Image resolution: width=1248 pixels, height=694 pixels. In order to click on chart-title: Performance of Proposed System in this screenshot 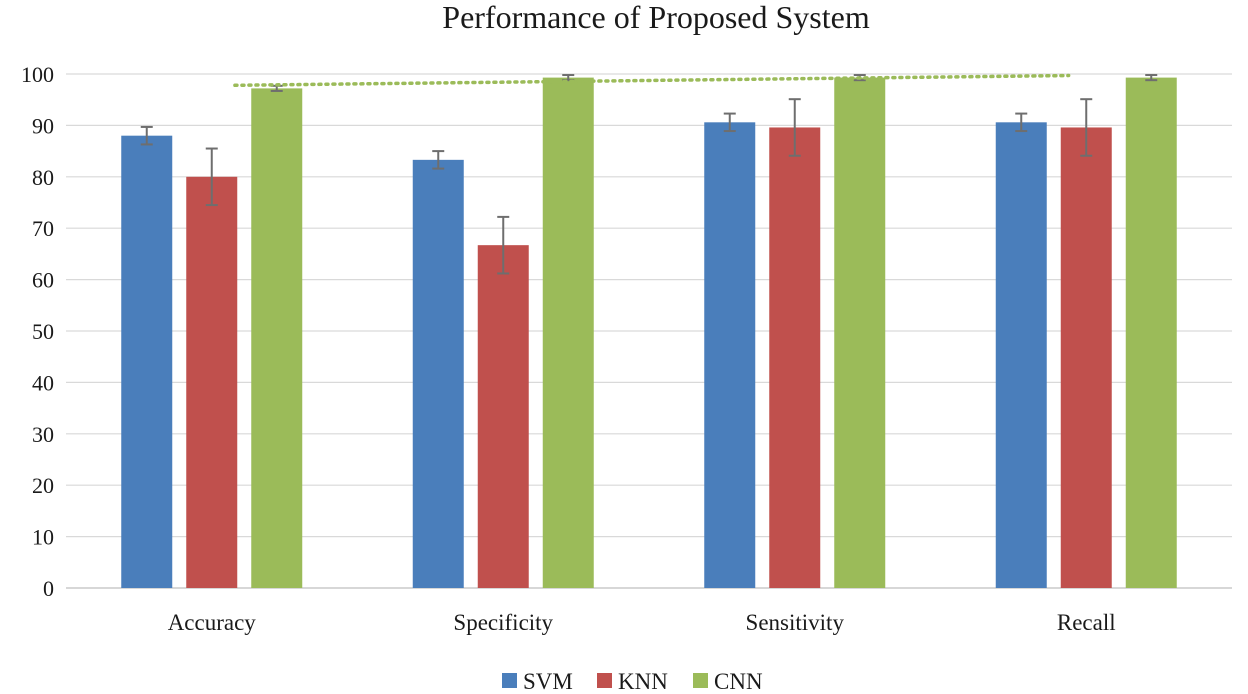, I will do `click(656, 17)`.